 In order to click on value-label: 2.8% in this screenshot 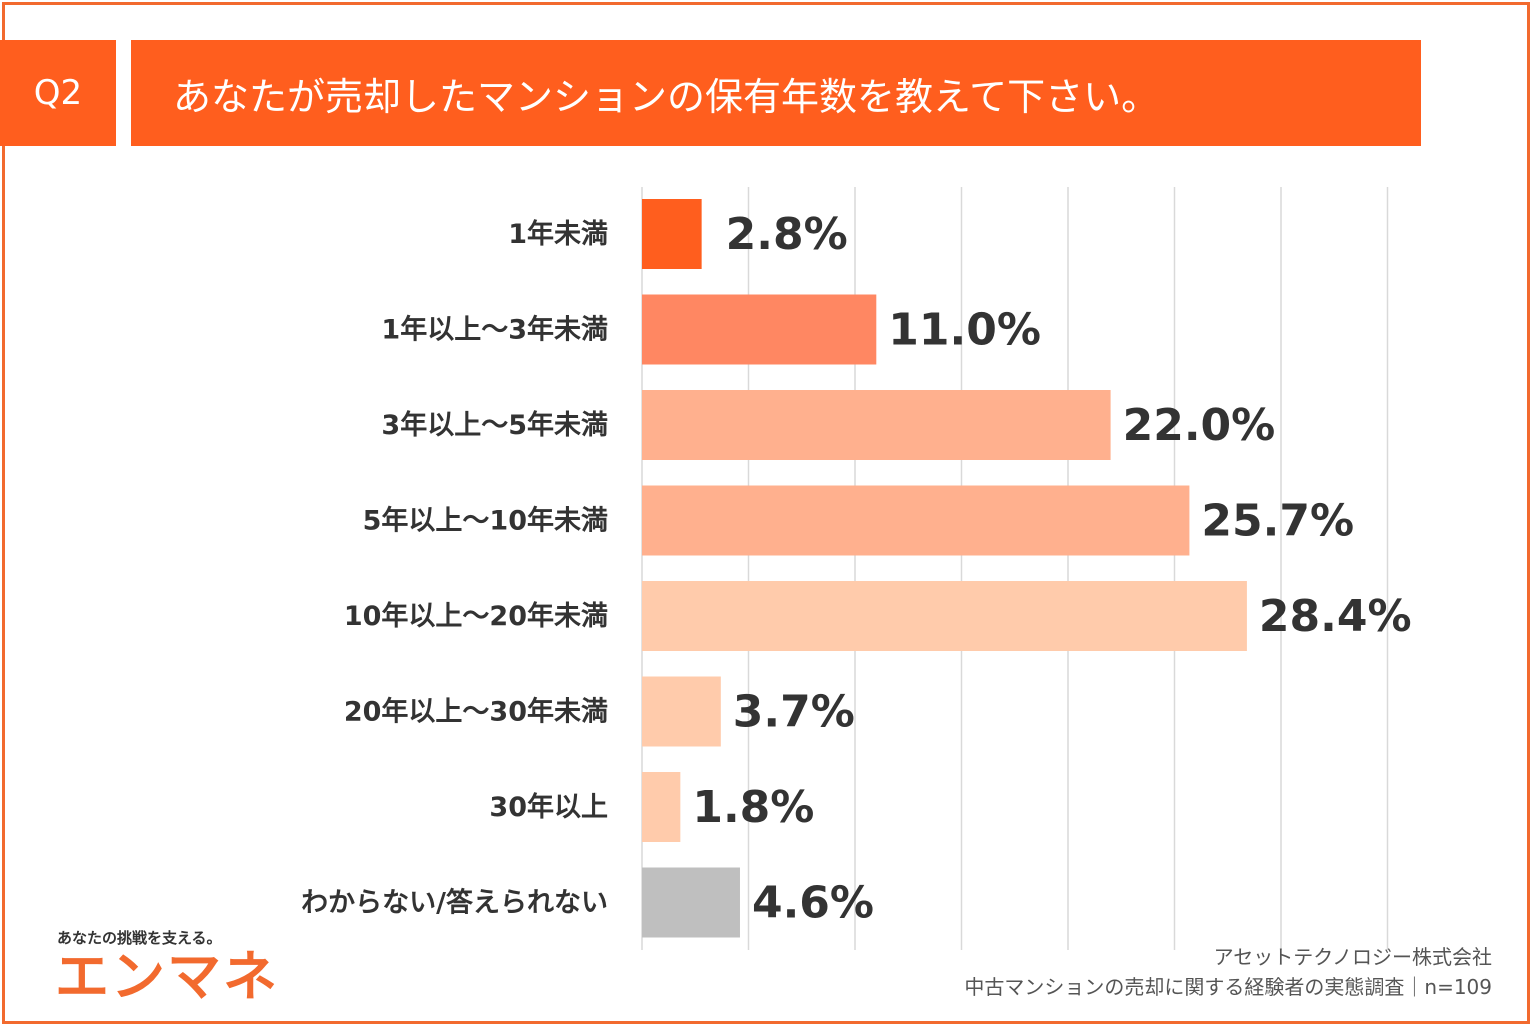, I will do `click(787, 234)`.